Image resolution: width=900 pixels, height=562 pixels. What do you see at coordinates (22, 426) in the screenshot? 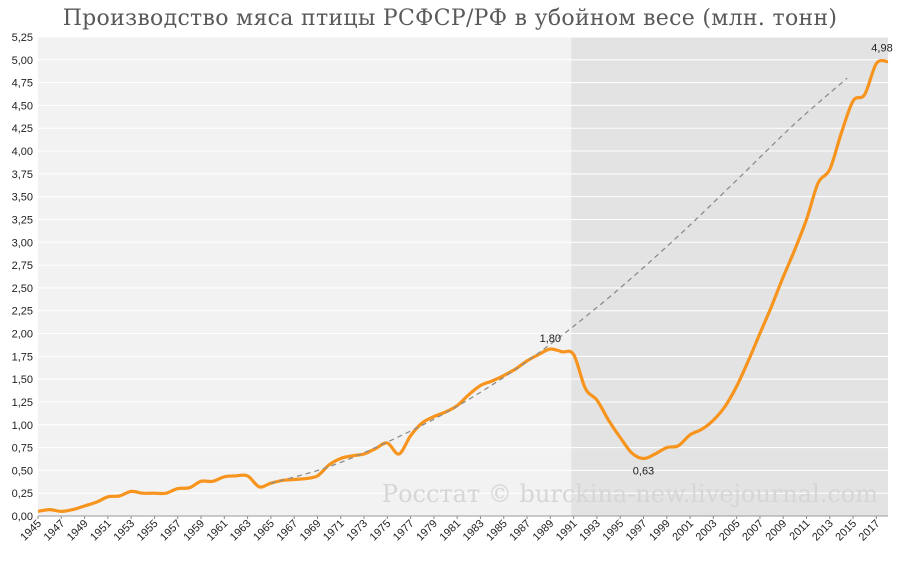
I see `y-tick-label: 1,00` at bounding box center [22, 426].